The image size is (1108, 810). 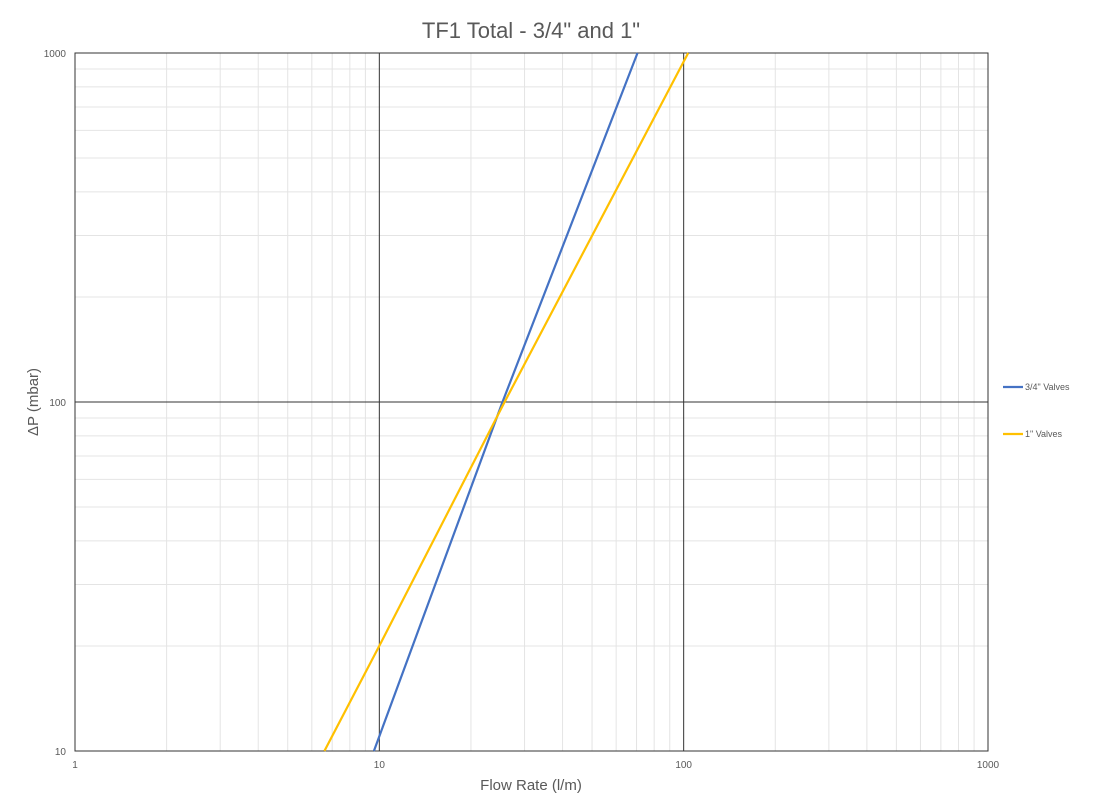 I want to click on x-axis-label: Flow Rate (l/m), so click(x=531, y=785).